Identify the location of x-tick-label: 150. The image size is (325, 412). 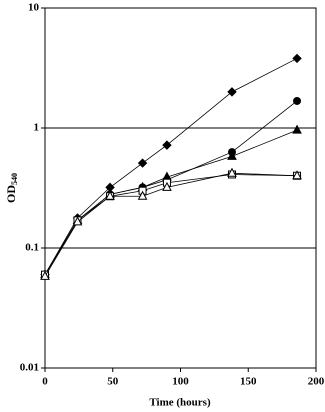
(248, 382).